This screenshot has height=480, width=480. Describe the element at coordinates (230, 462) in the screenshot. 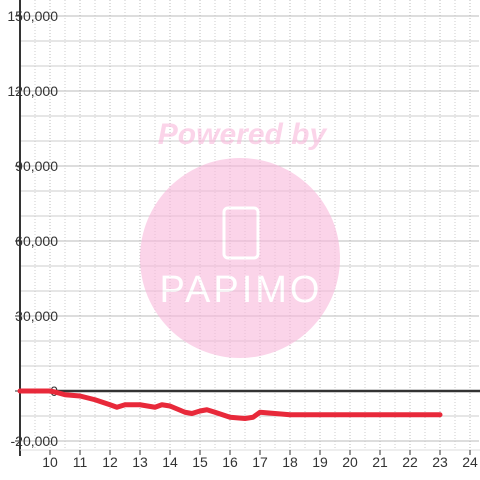

I see `x-tick-label: 16` at that location.